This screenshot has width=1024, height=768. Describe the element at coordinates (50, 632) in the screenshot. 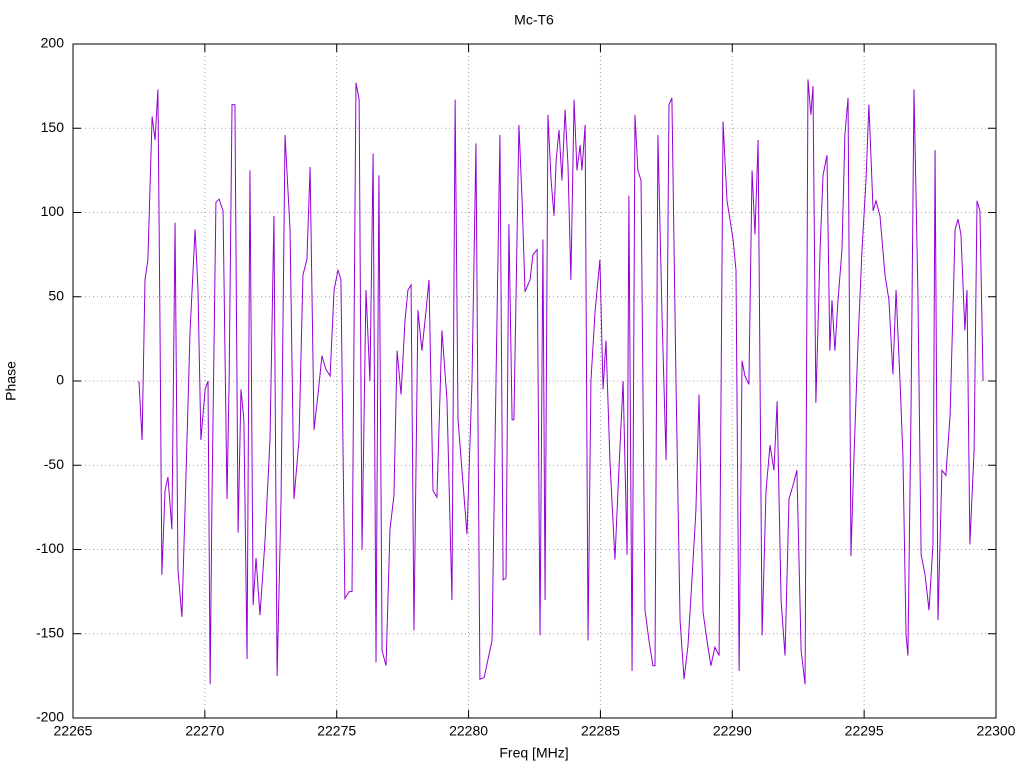

I see `y-tick-label: -150` at that location.